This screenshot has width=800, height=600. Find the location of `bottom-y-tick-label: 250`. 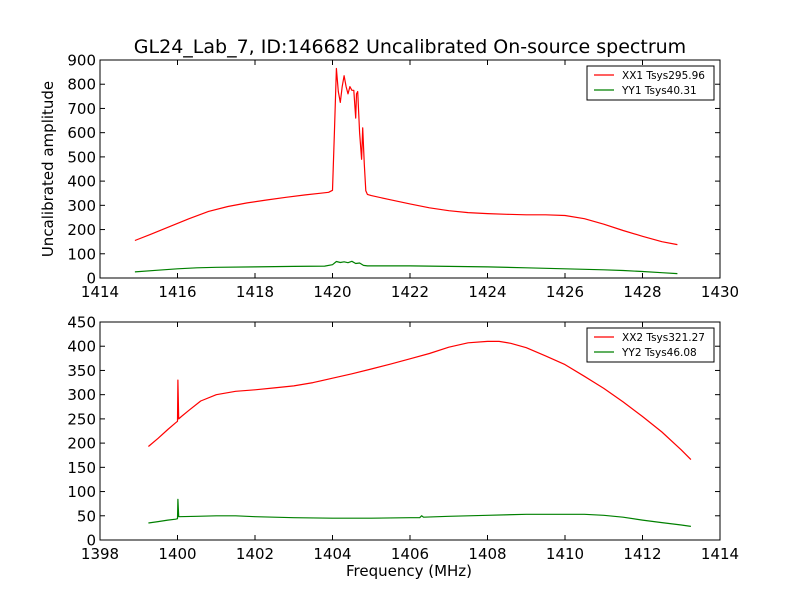

bottom-y-tick-label: 250 is located at coordinates (81, 419).